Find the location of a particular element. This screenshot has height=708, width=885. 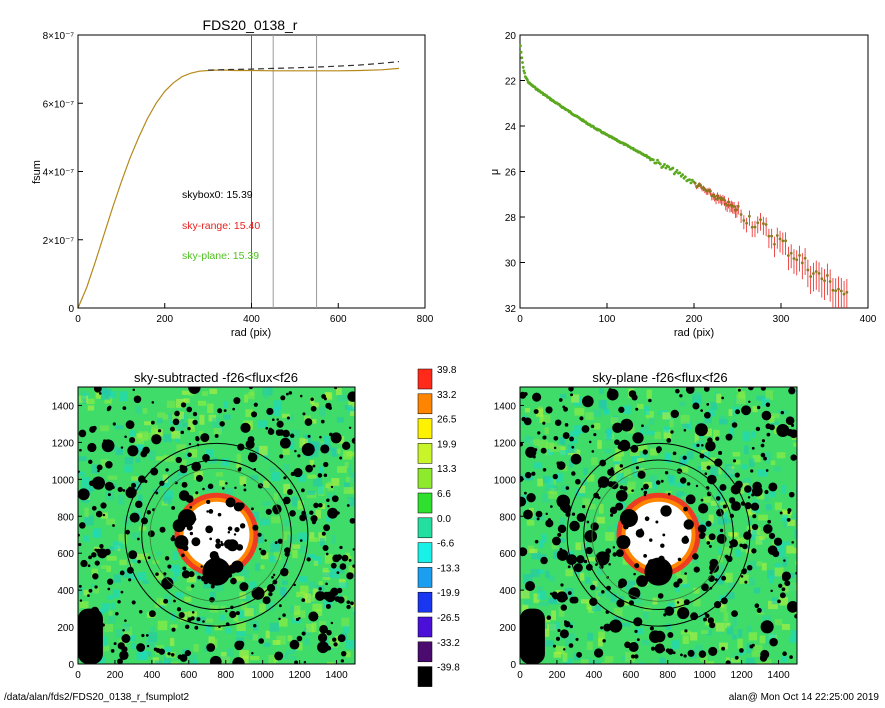

sky-plane-title: sky-plane -f26<flux<f26 is located at coordinates (659, 377).